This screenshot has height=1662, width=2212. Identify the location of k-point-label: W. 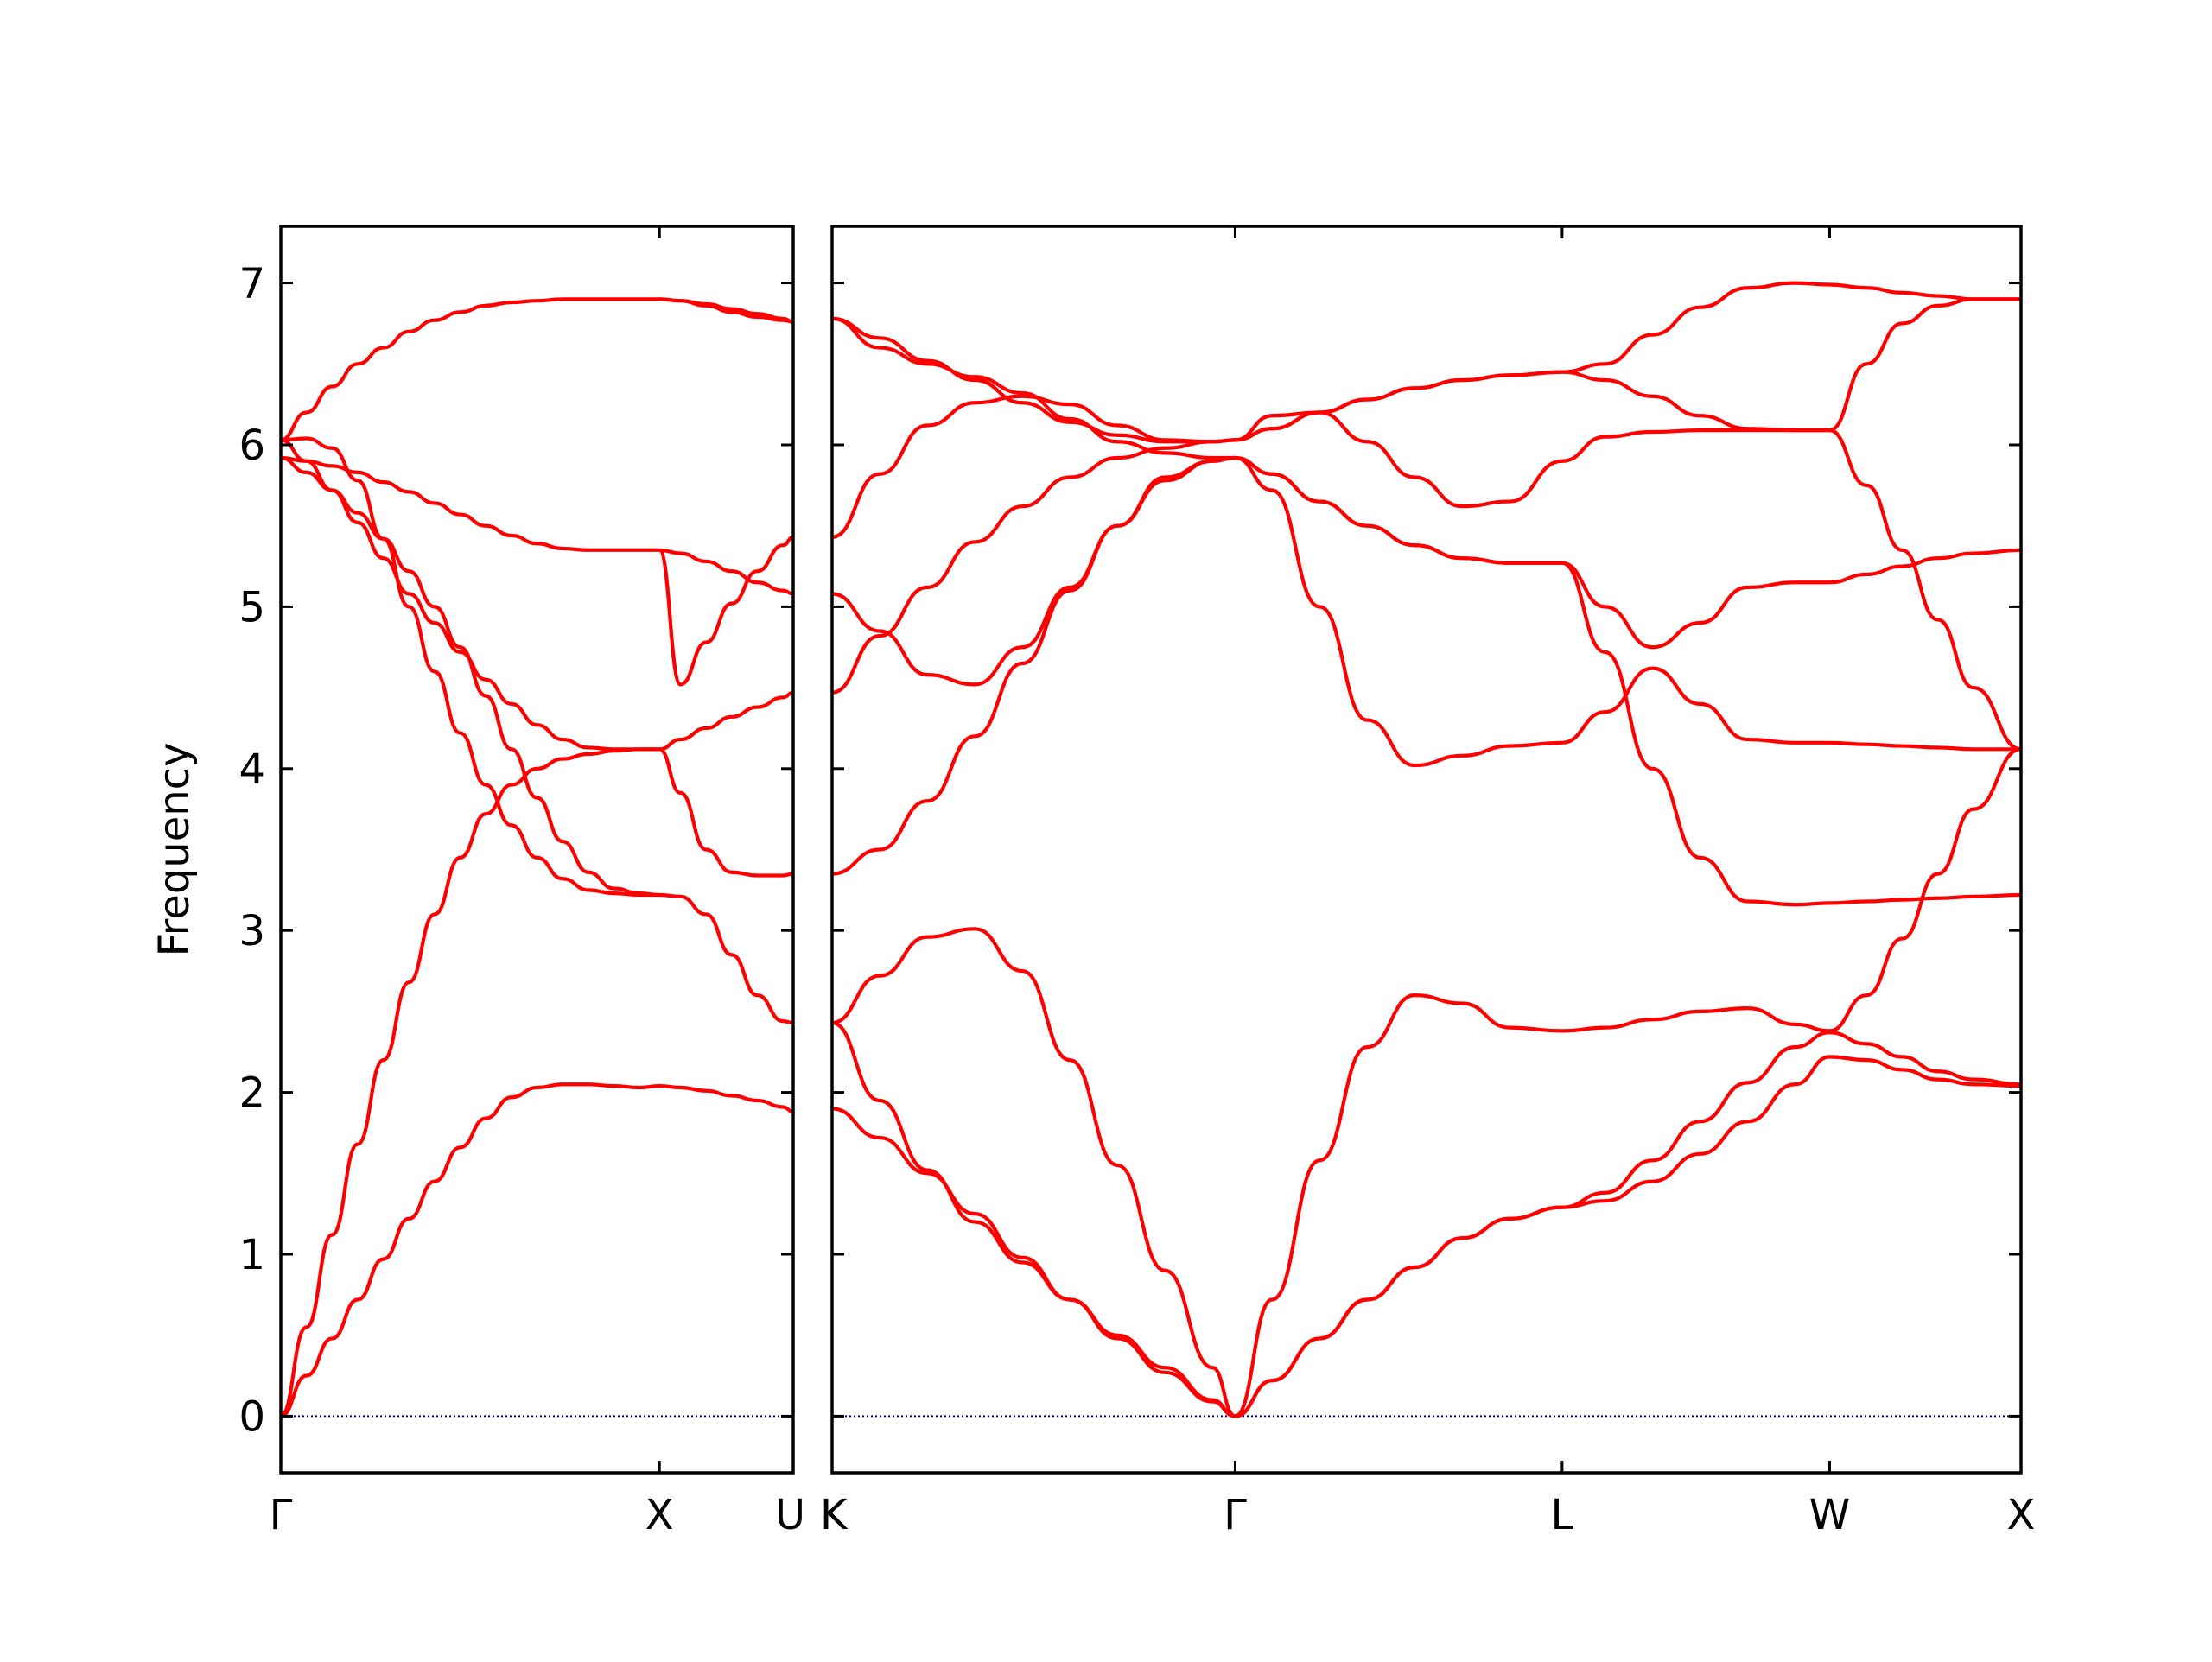
(1829, 1515).